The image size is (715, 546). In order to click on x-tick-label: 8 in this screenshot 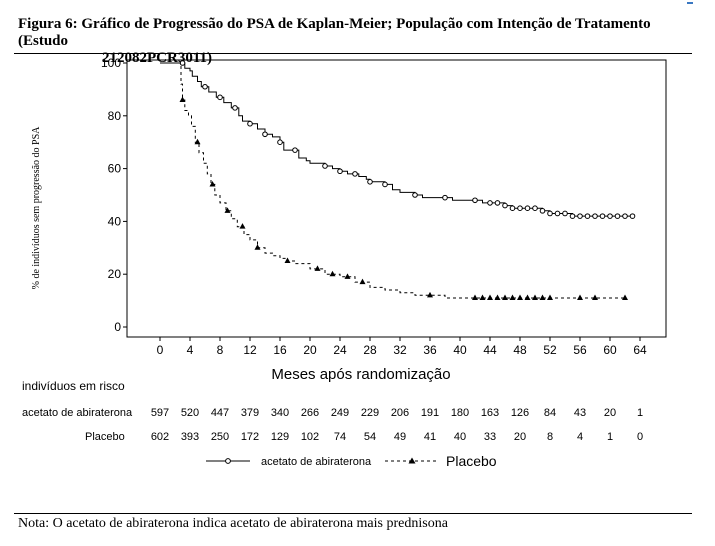, I will do `click(220, 350)`.